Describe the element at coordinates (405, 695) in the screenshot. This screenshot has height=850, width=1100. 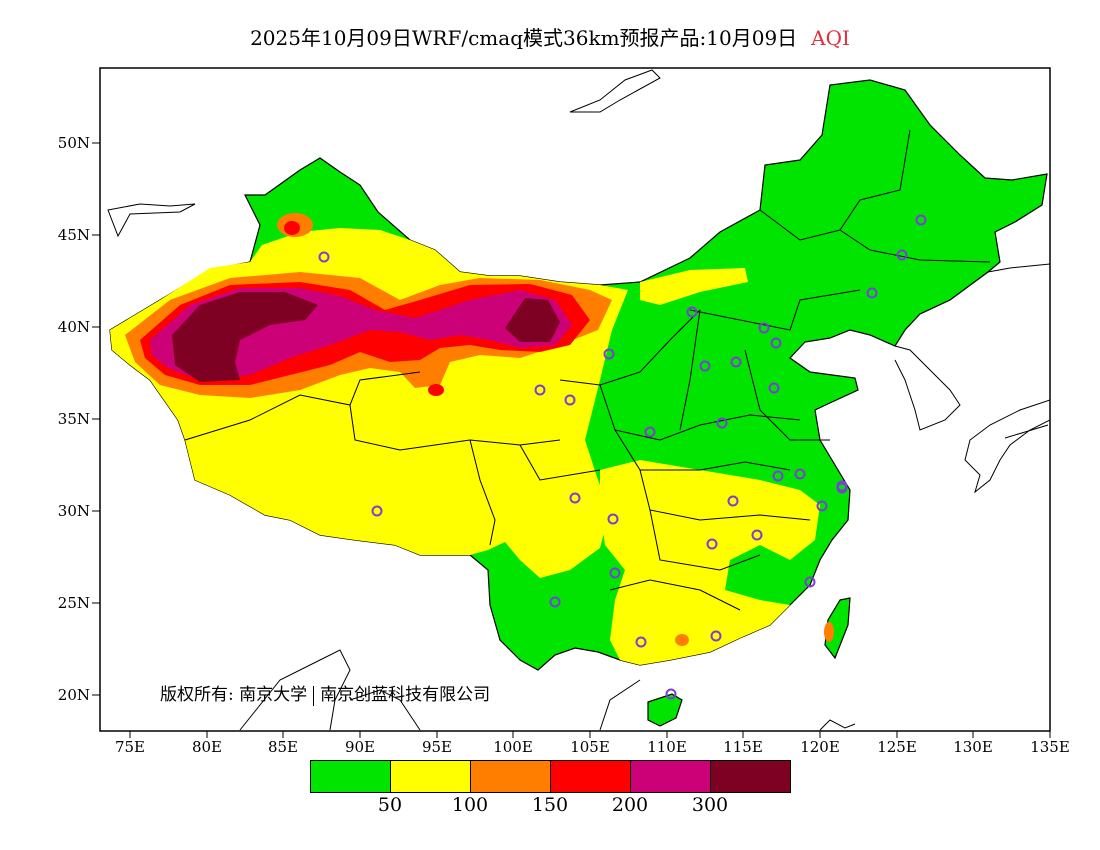
I see `copyright-owner-2: 南京创蓝科技有限公司` at that location.